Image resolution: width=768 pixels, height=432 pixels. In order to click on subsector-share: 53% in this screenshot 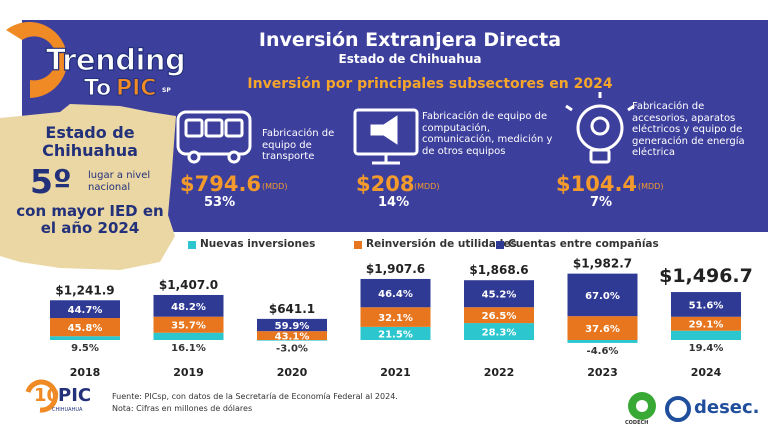, I will do `click(220, 202)`.